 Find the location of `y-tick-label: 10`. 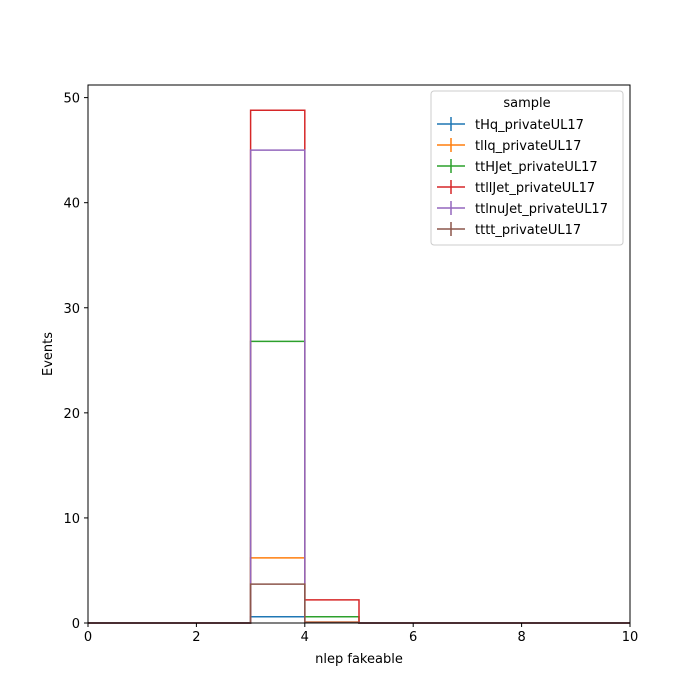

y-tick-label: 10 is located at coordinates (71, 519).